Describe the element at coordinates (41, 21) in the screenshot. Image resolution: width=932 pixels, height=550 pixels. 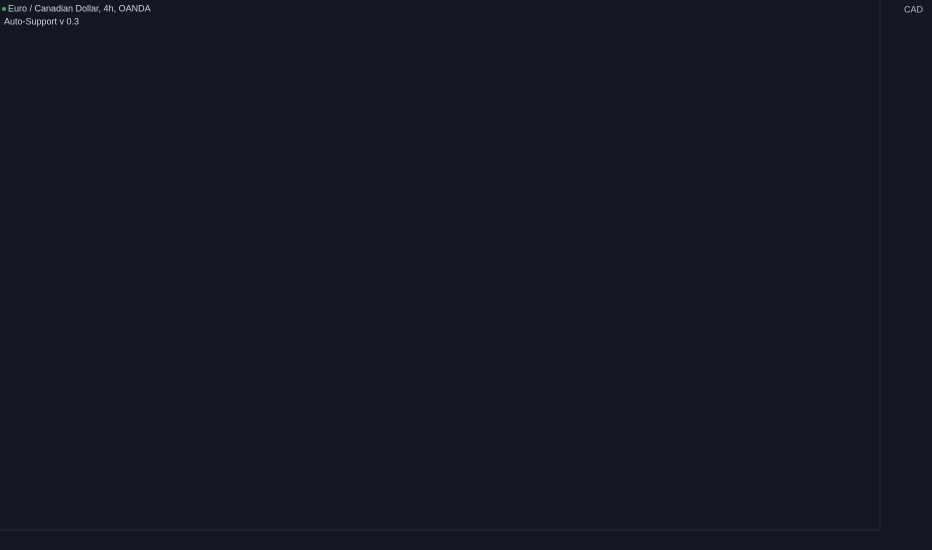
I see `indicator-name: Auto-Support v 0.3` at that location.